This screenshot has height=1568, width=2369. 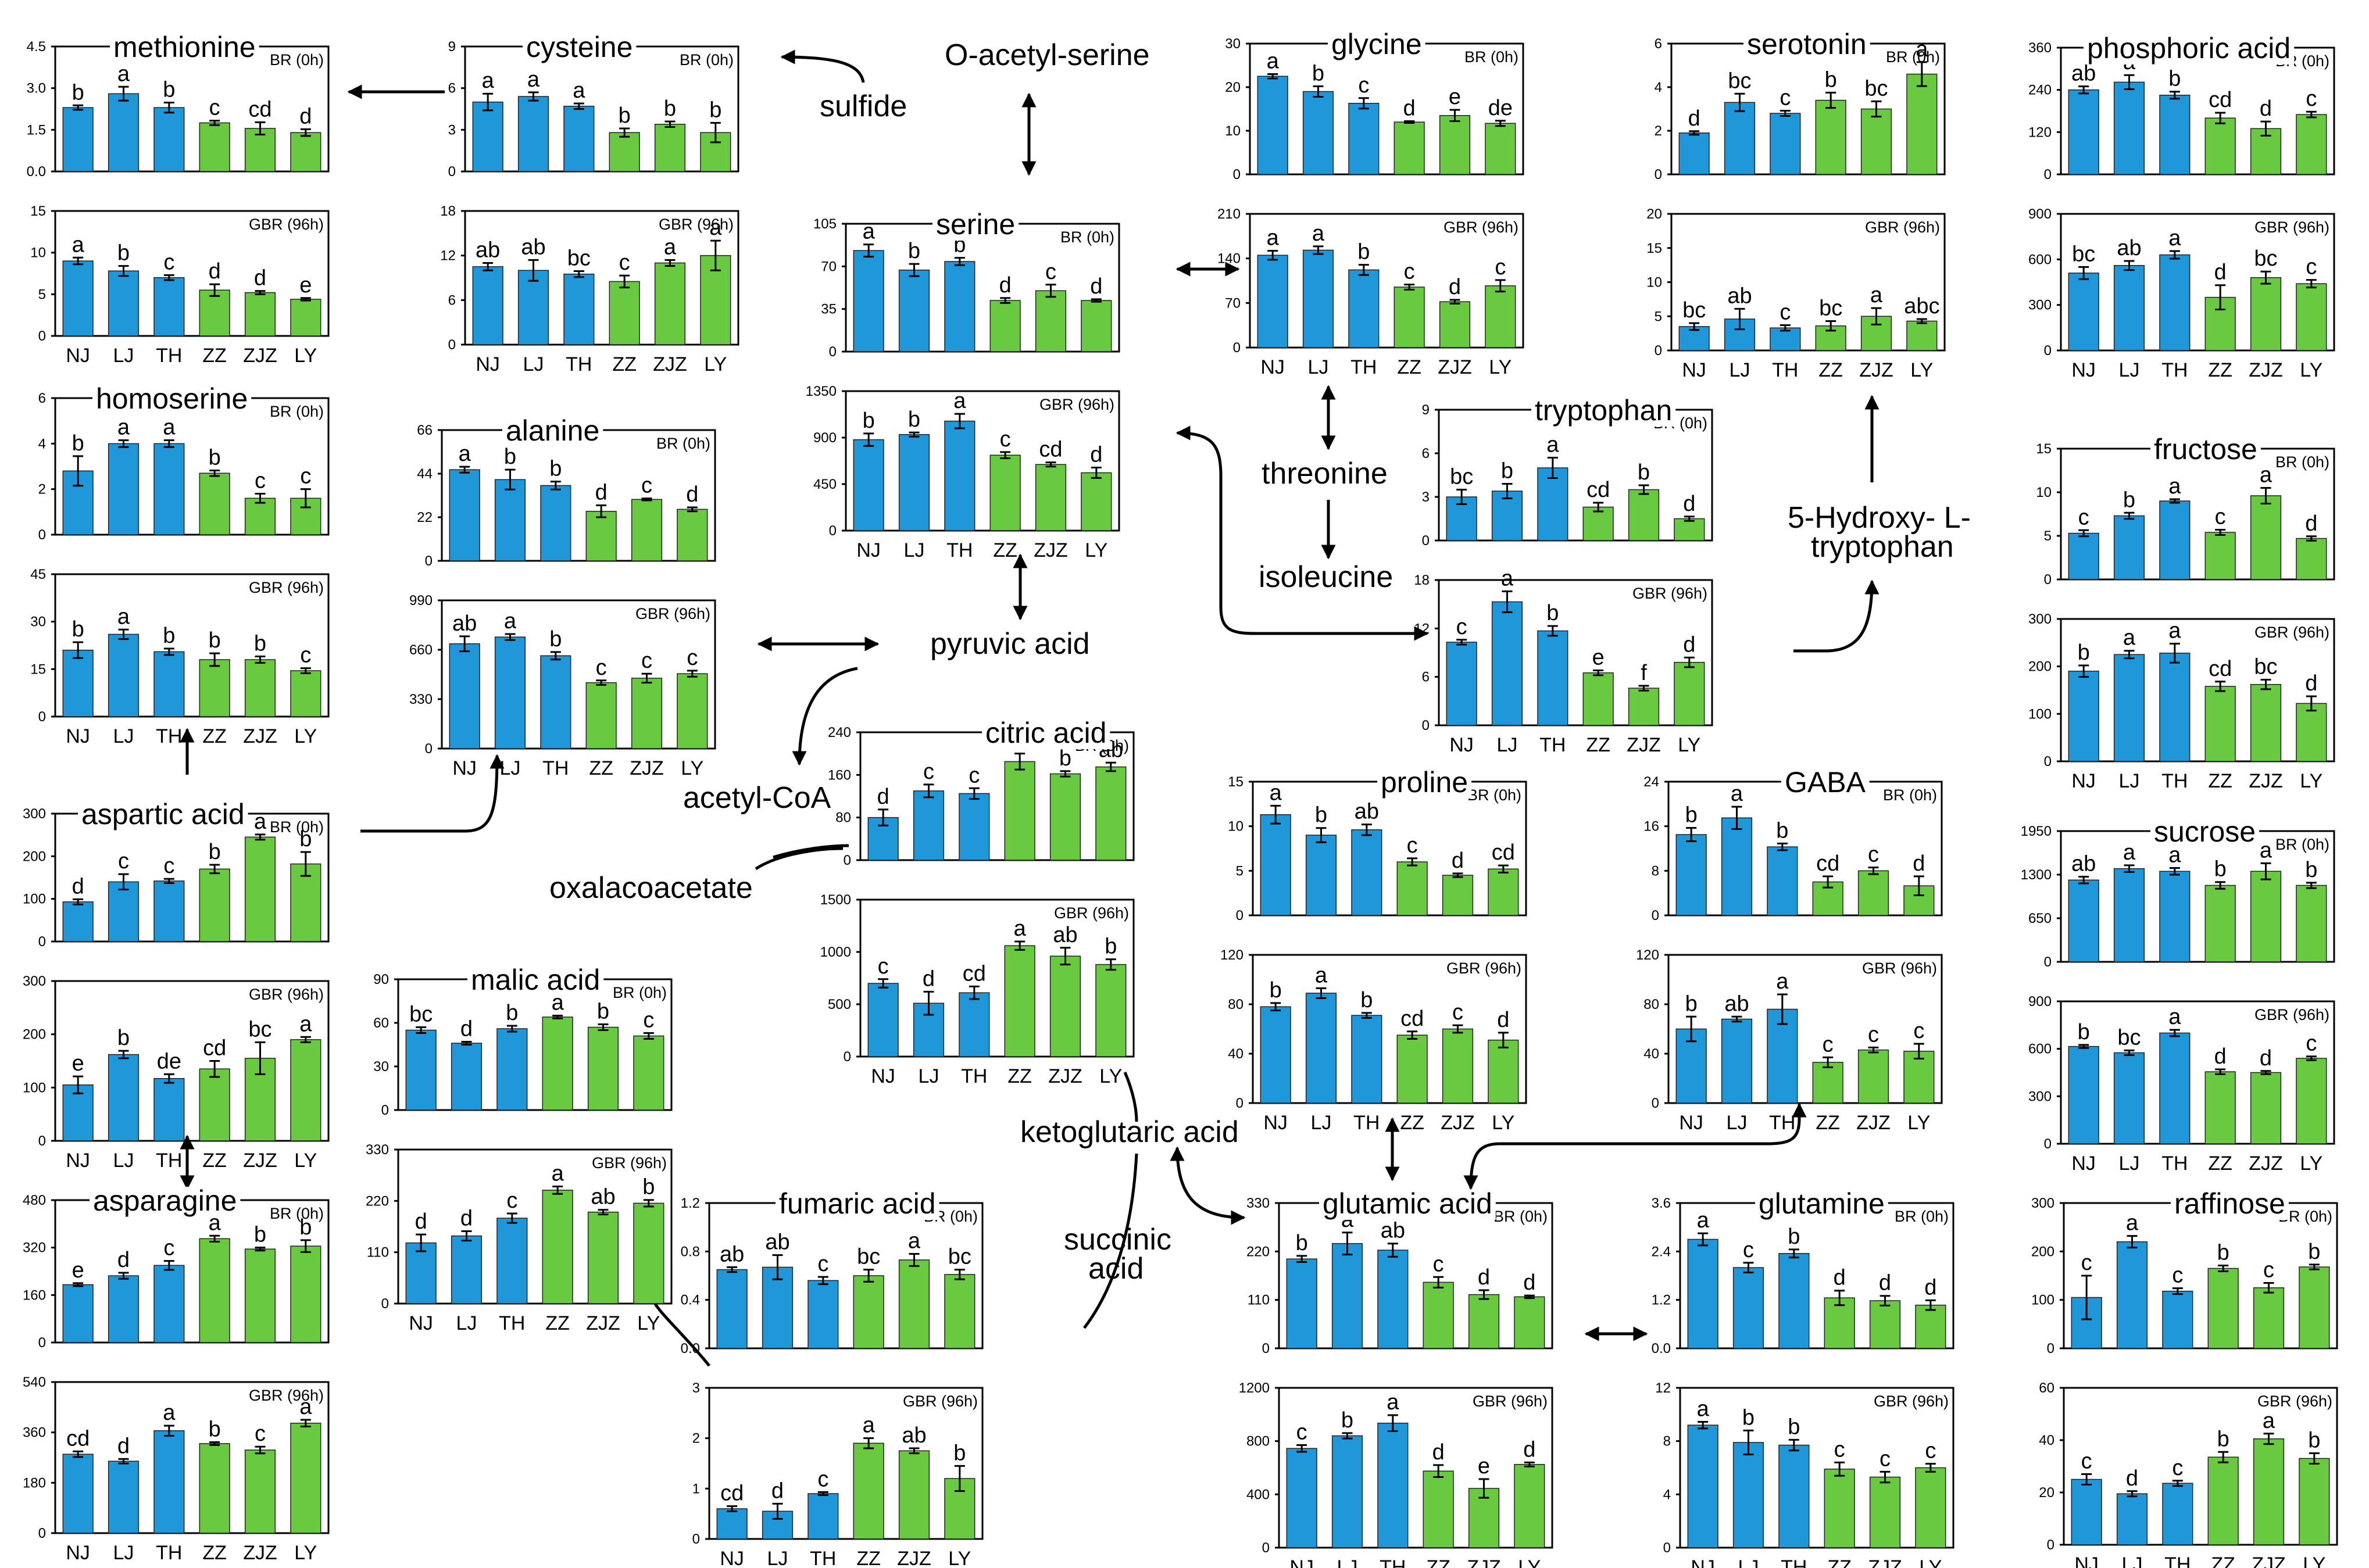 What do you see at coordinates (1822, 1203) in the screenshot?
I see `glutamine-title: glutamine` at bounding box center [1822, 1203].